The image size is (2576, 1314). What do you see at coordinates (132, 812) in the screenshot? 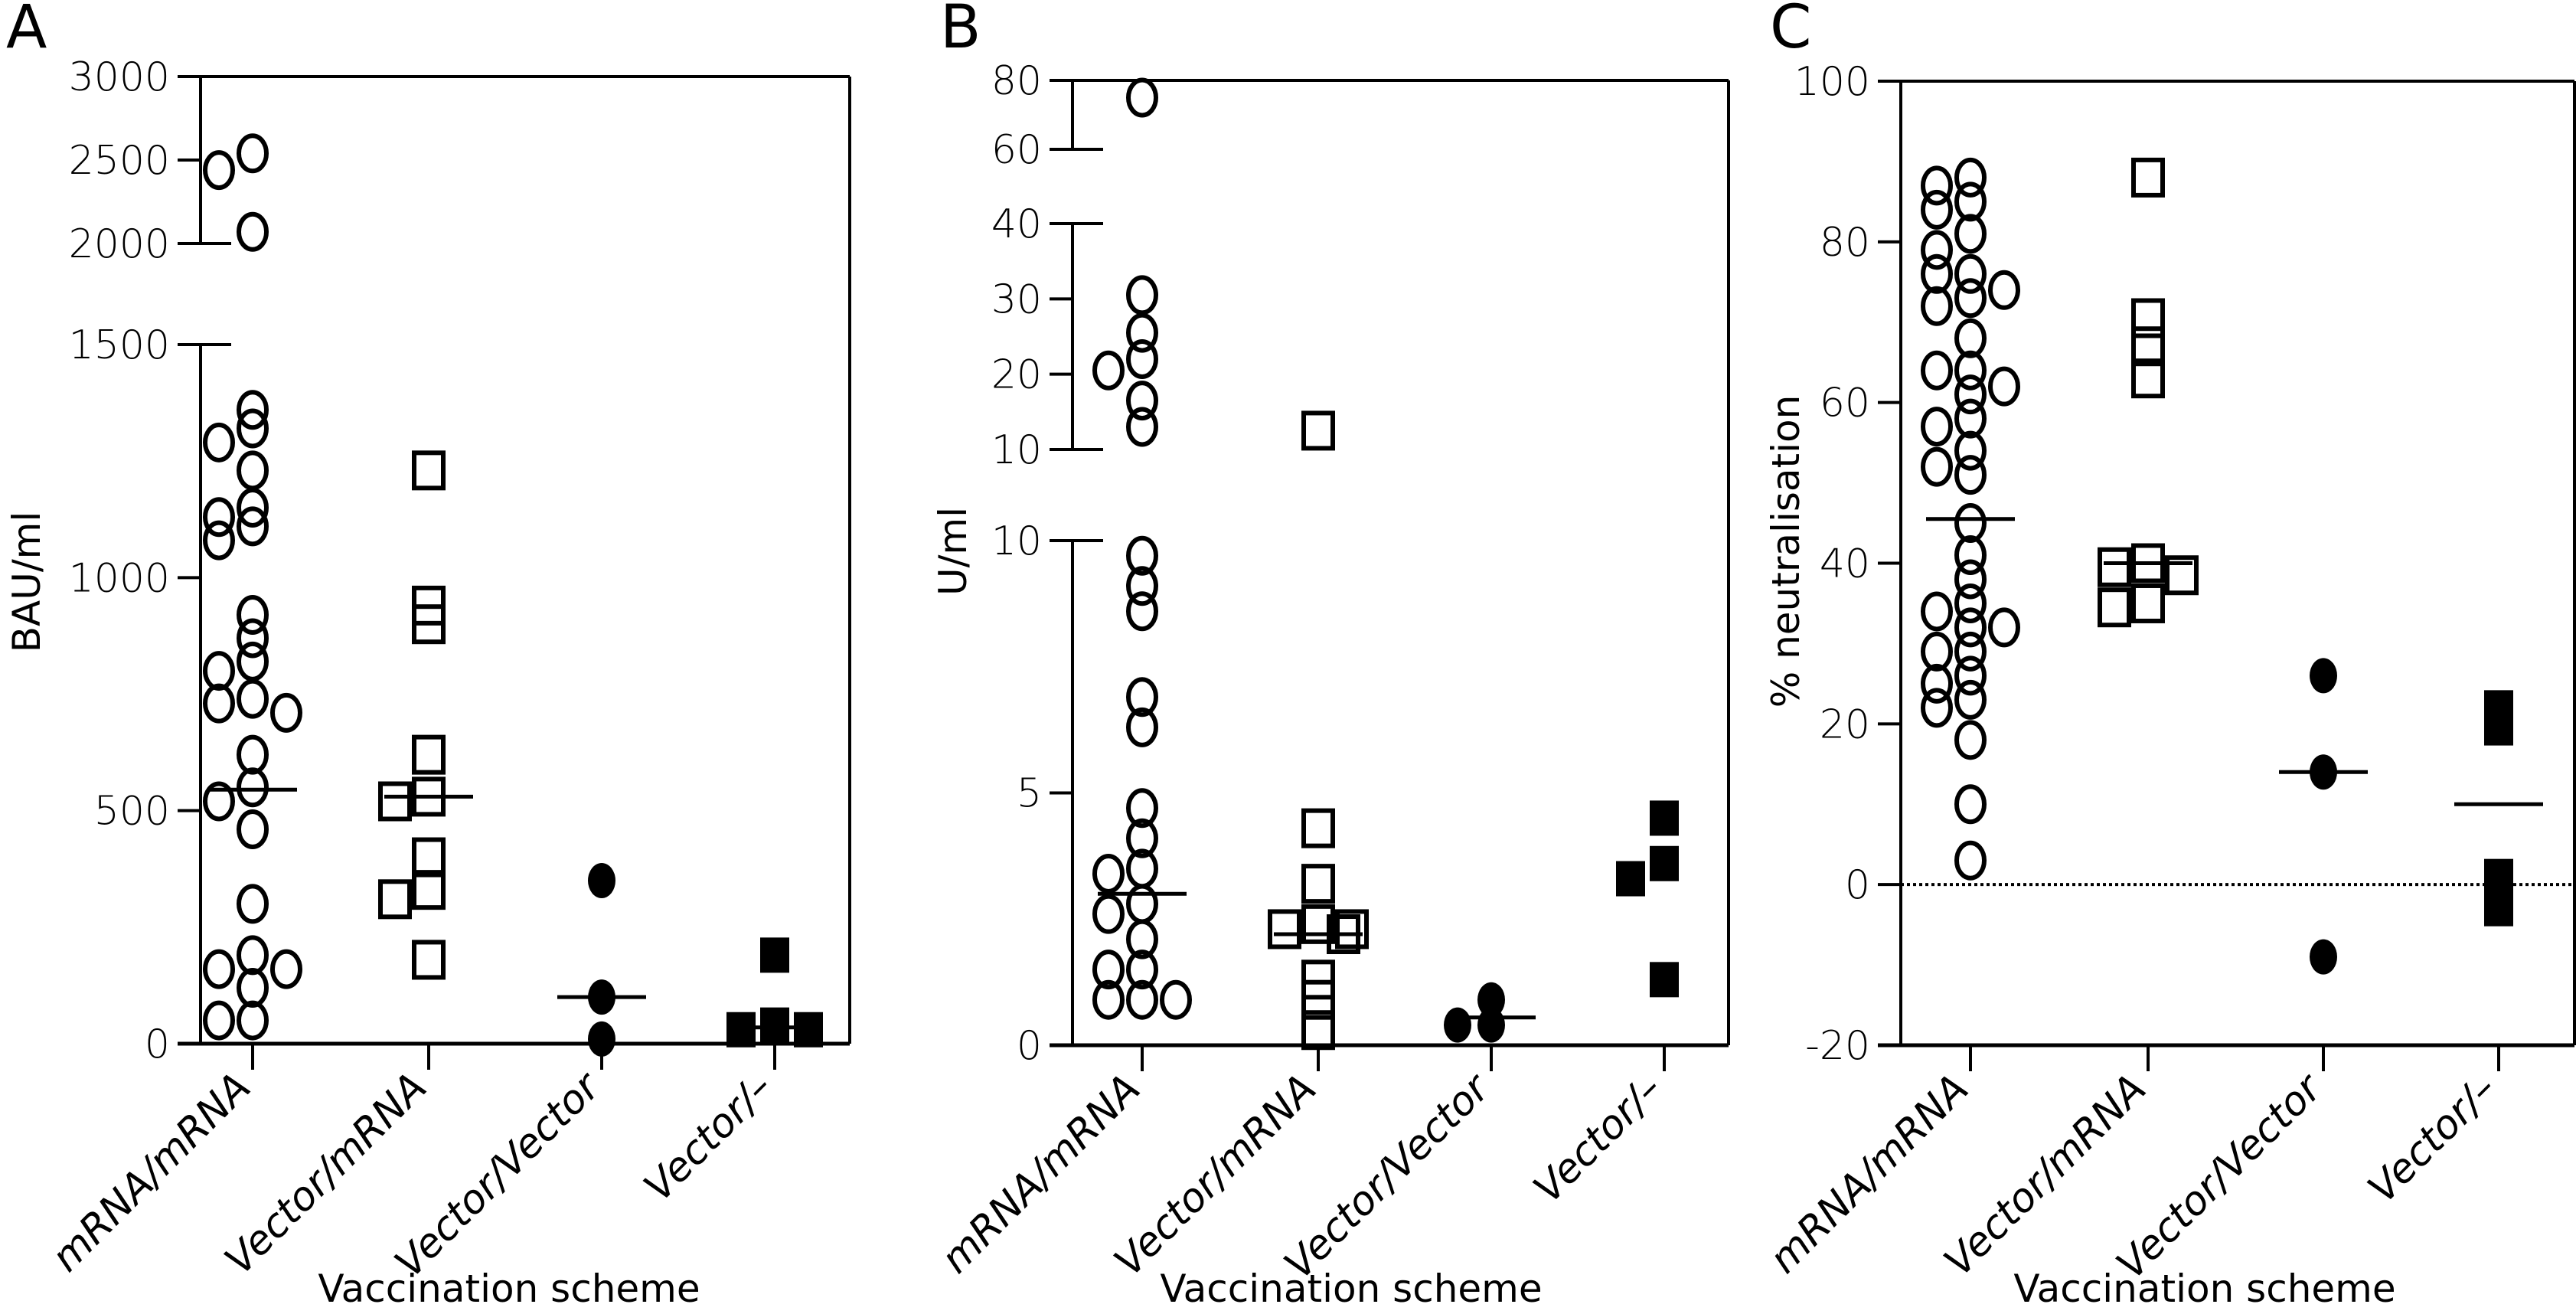
I see `y-tick-label: 500` at bounding box center [132, 812].